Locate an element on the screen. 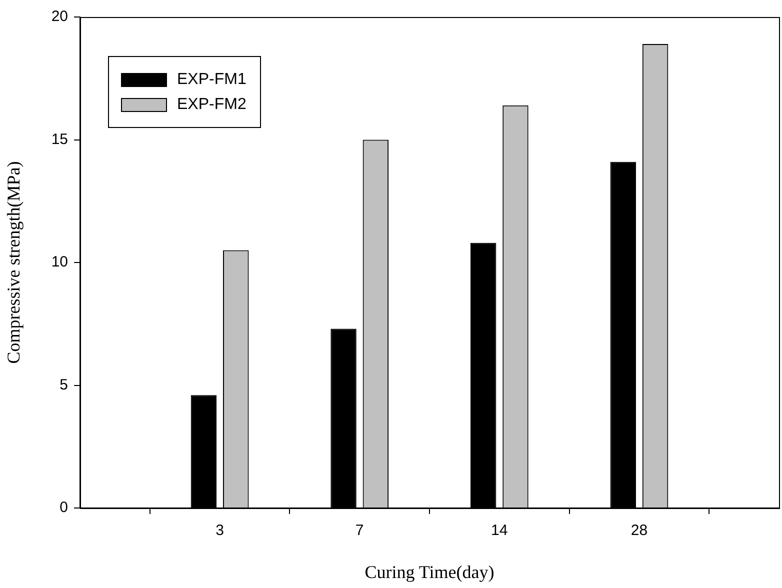 The image size is (782, 588). y-tick-label: 15 is located at coordinates (59, 139).